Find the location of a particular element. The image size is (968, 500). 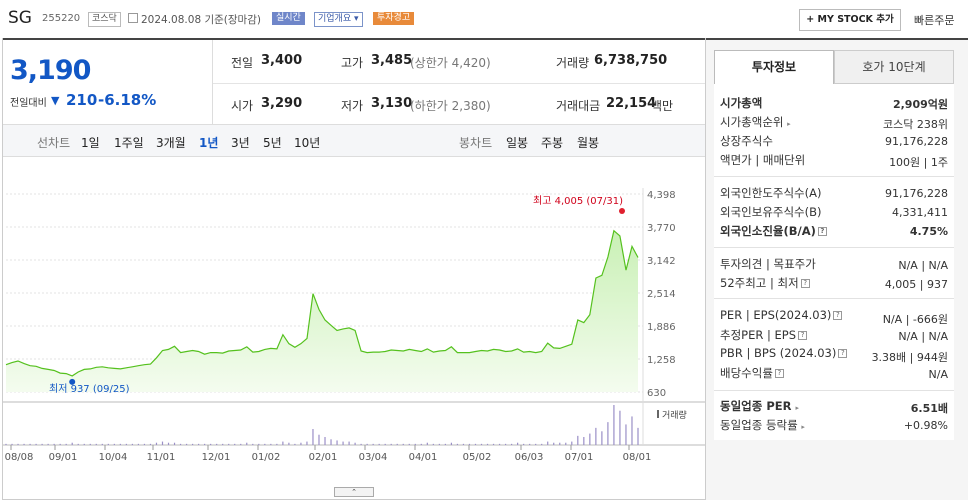

tab-5y: 5년 is located at coordinates (272, 143).